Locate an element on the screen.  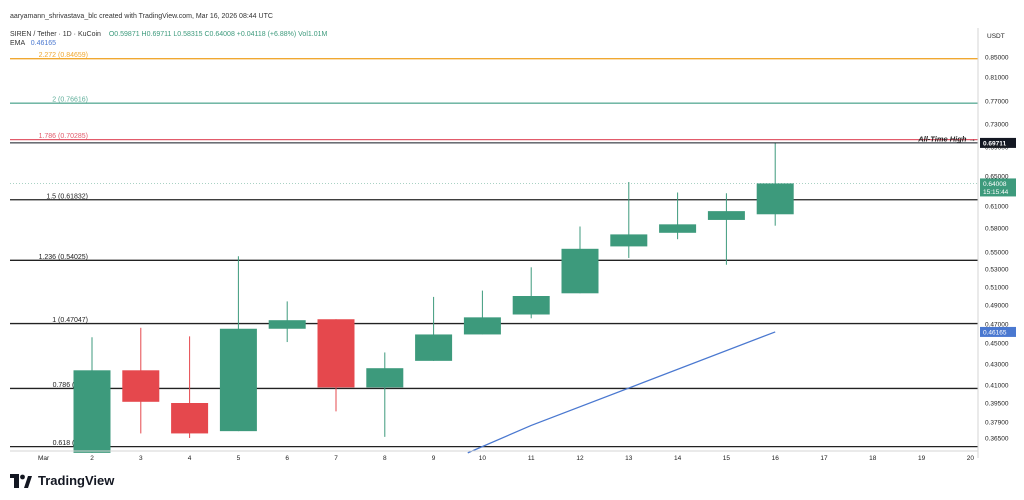
time-tick-label: 2 is located at coordinates (92, 458).